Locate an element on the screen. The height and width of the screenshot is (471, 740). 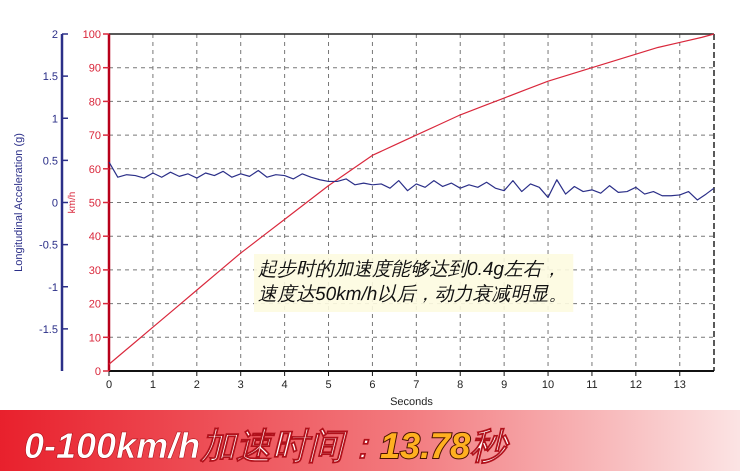
y2-tick-label: -0.5 is located at coordinates (48, 246).